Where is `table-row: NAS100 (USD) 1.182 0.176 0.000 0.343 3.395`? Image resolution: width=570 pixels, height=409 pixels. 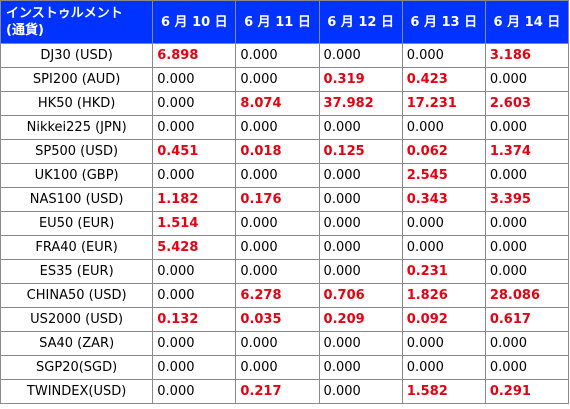
table-row: NAS100 (USD) 1.182 0.176 0.000 0.343 3.395 is located at coordinates (285, 199).